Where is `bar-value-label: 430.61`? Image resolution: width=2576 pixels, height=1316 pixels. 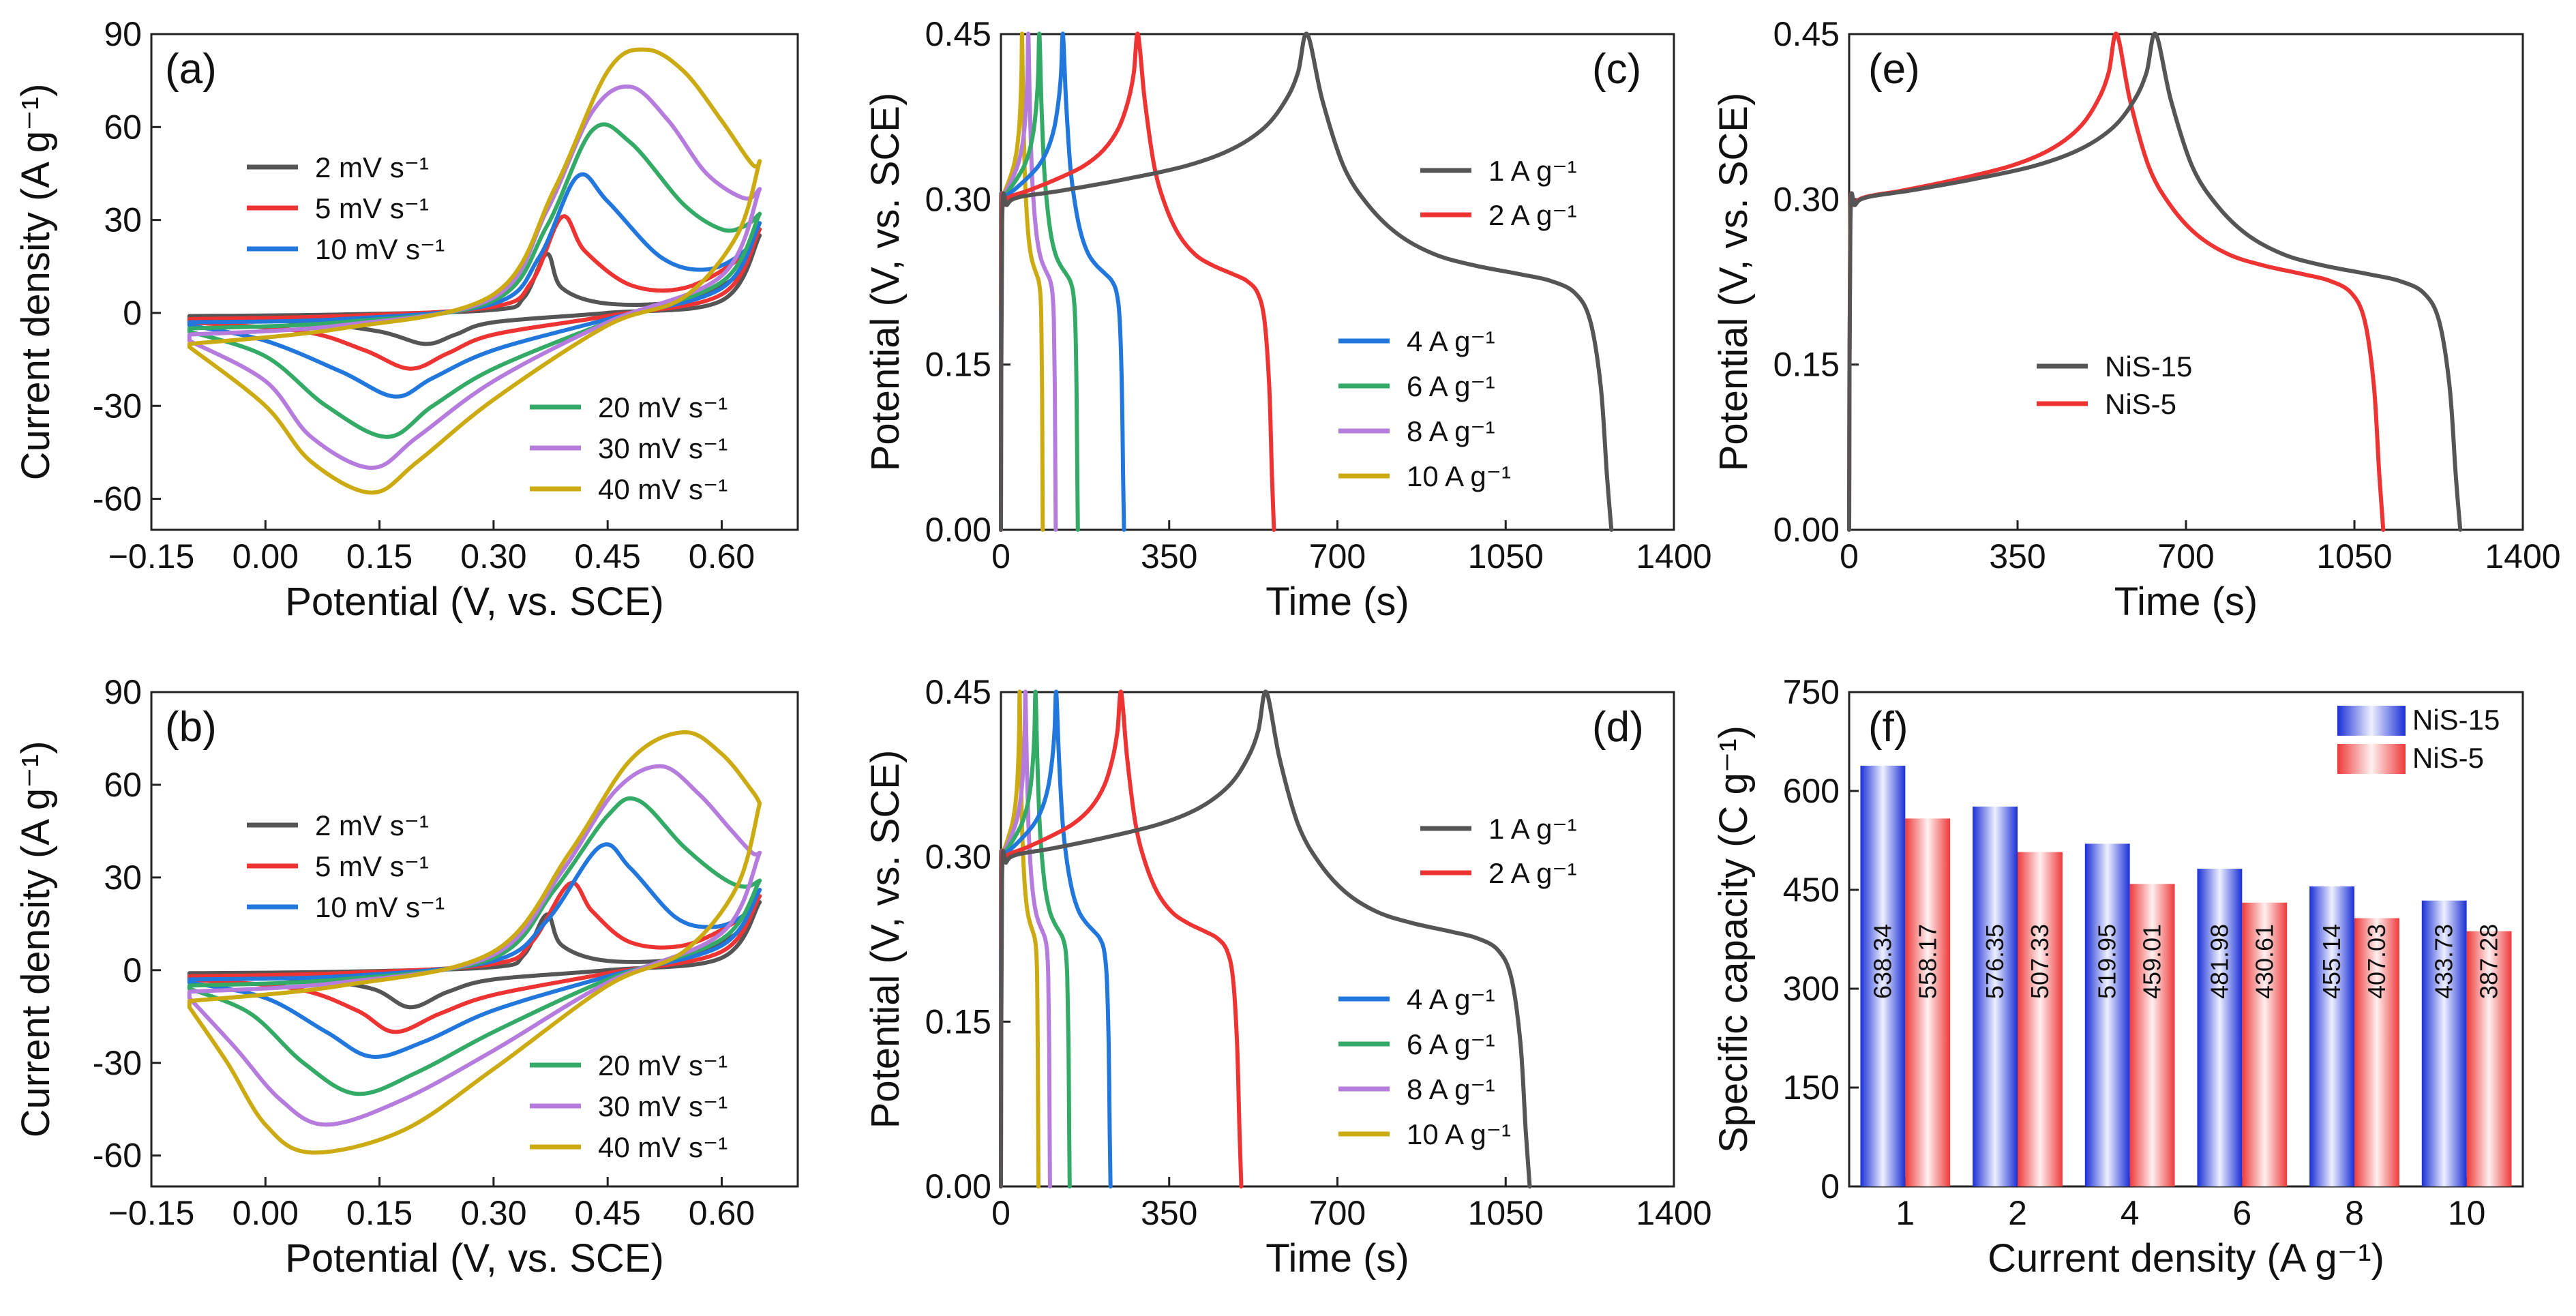
bar-value-label: 430.61 is located at coordinates (2264, 961).